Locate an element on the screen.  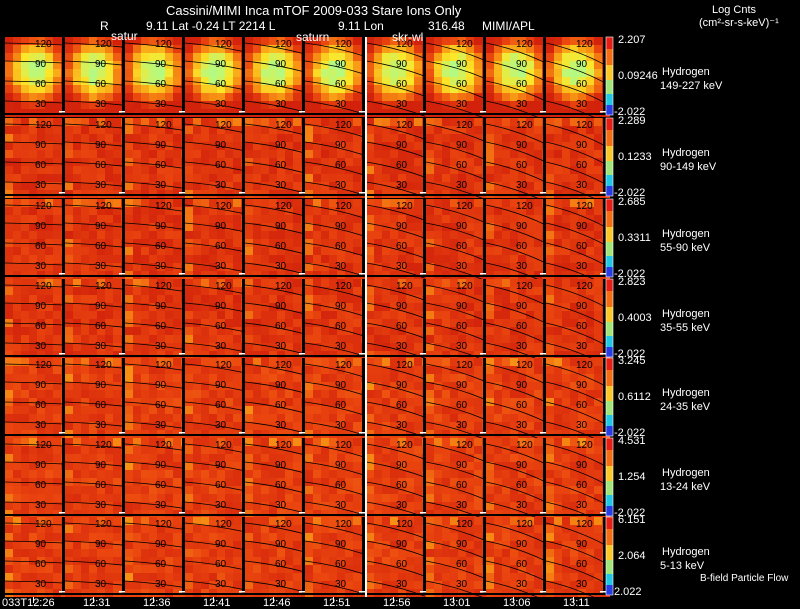
lat-lt-label: 9.11 Lat -0.24 LT 2214 L is located at coordinates (211, 26).